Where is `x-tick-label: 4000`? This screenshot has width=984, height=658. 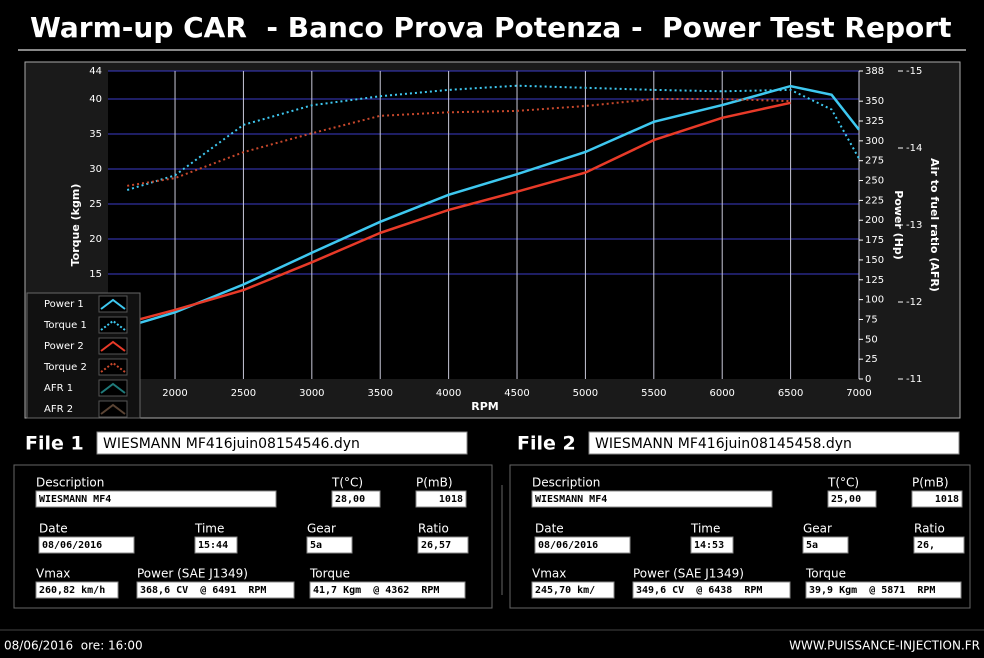
x-tick-label: 4000 is located at coordinates (448, 393).